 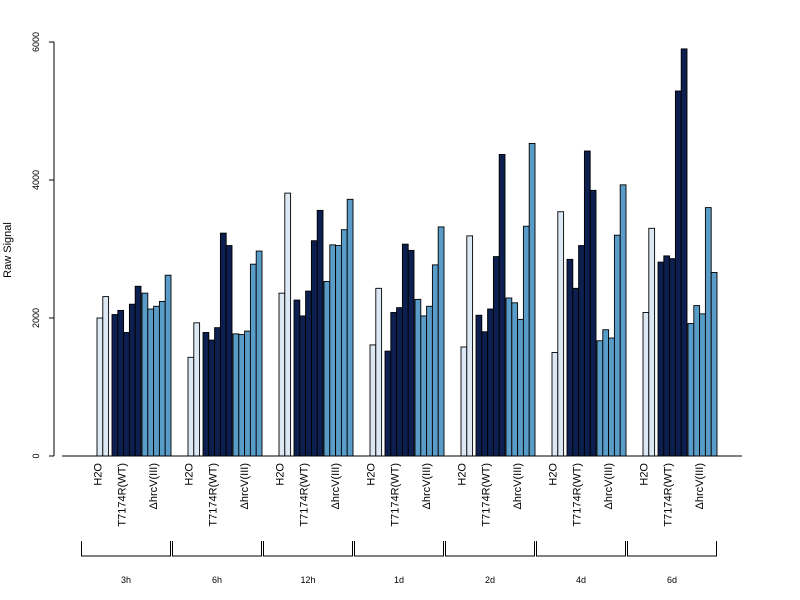 I want to click on y-tick-label: 6000, so click(x=36, y=42).